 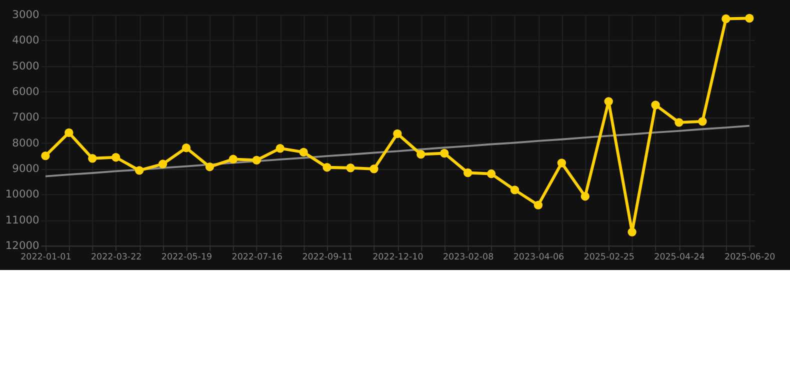 I want to click on y-tick-label: 12000, so click(x=22, y=245).